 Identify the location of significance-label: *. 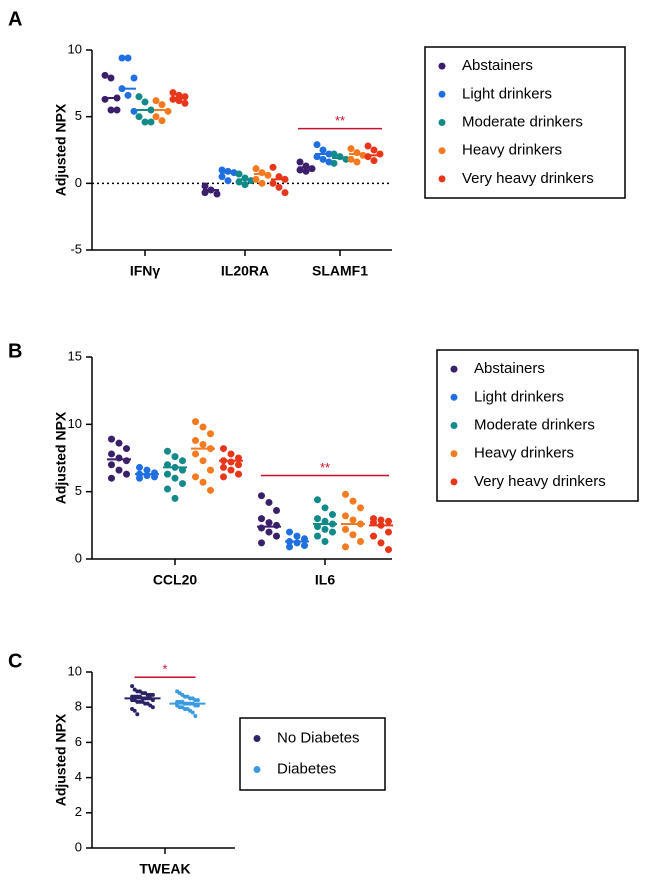
(164, 669).